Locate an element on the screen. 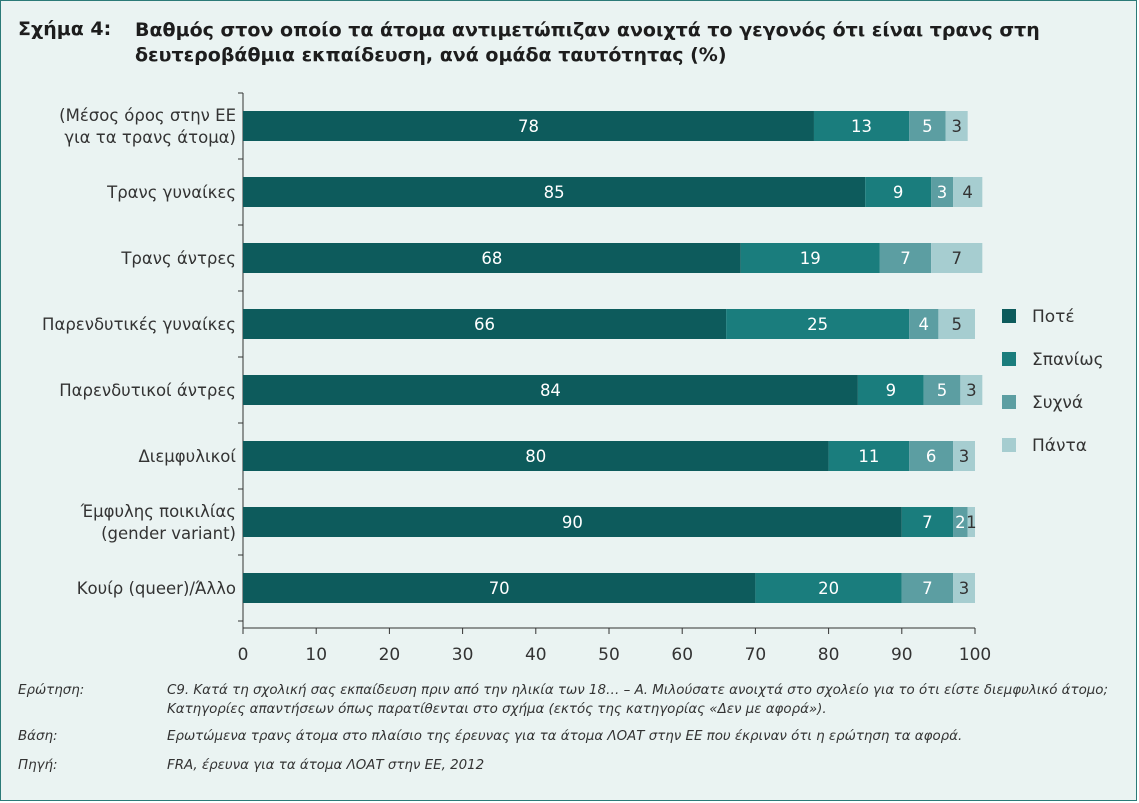 The width and height of the screenshot is (1139, 803). category-label: Τρανς γυναίκες is located at coordinates (171, 192).